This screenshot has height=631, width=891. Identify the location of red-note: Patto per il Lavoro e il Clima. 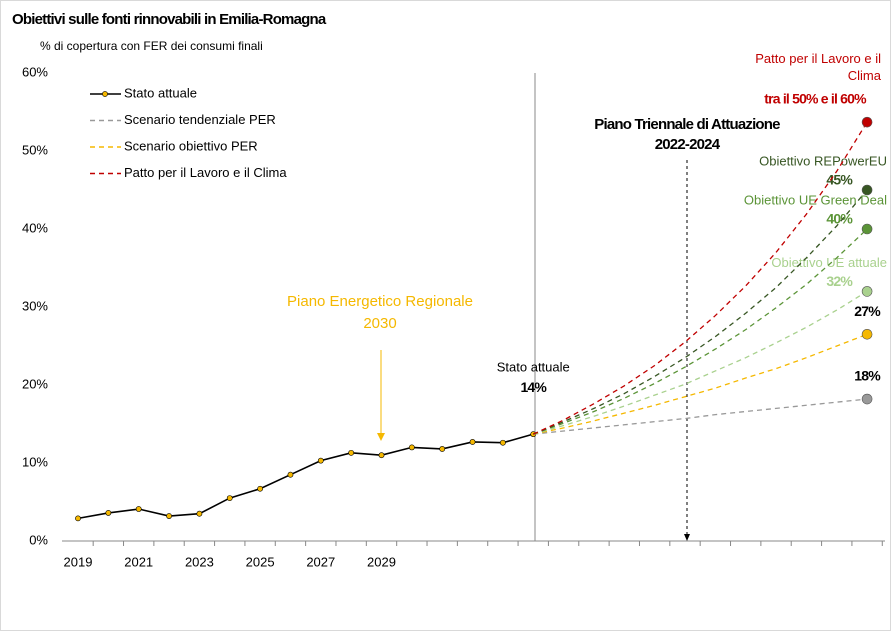
(818, 67).